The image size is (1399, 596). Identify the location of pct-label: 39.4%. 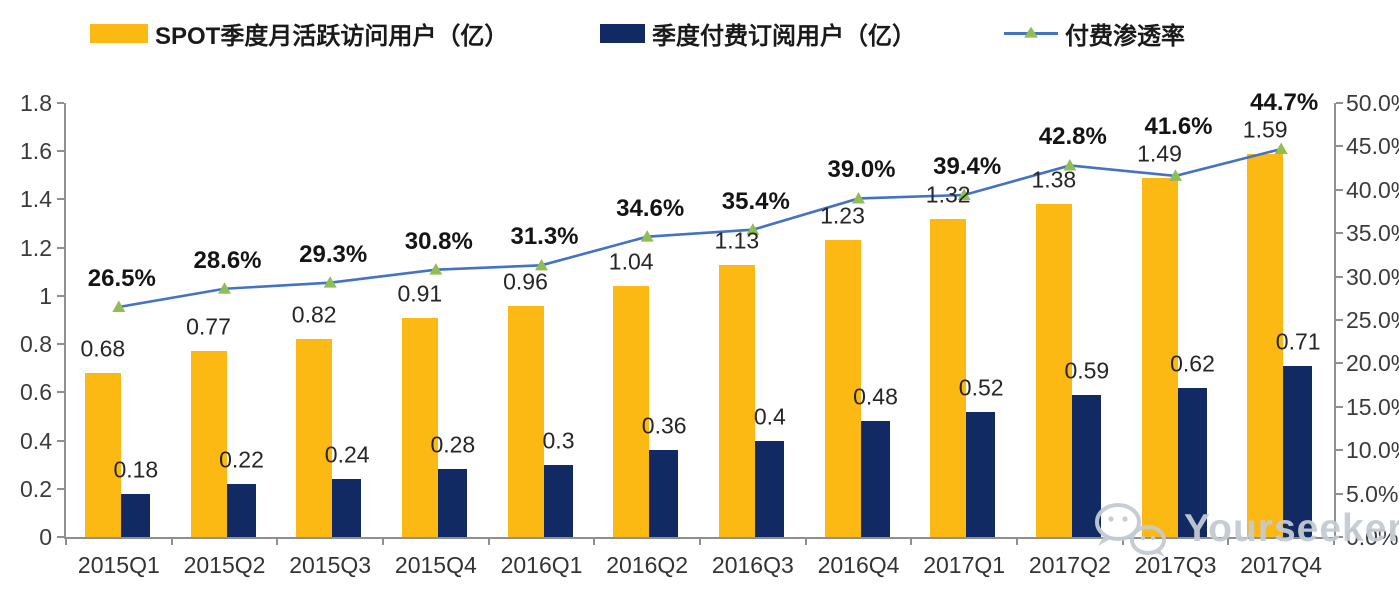
(967, 166).